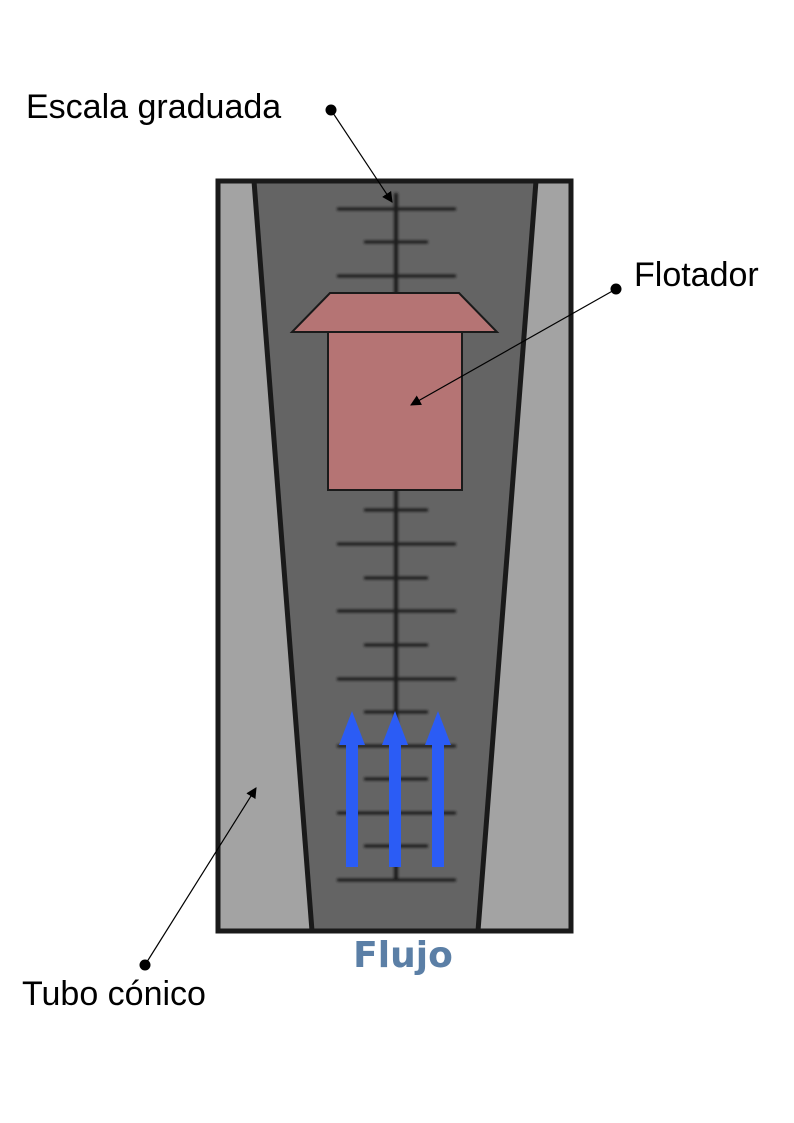  I want to click on tube-label: Tubo cónico, so click(114, 994).